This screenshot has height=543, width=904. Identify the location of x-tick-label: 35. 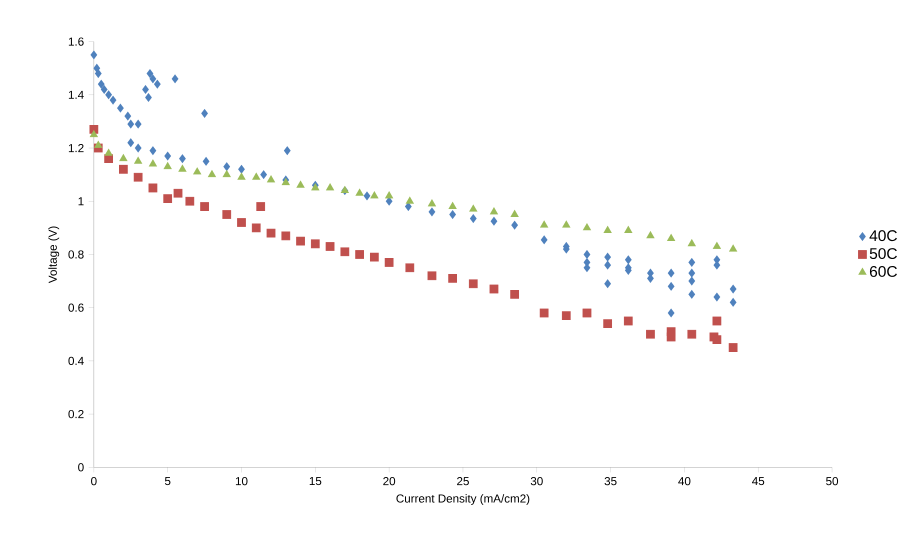
(610, 481).